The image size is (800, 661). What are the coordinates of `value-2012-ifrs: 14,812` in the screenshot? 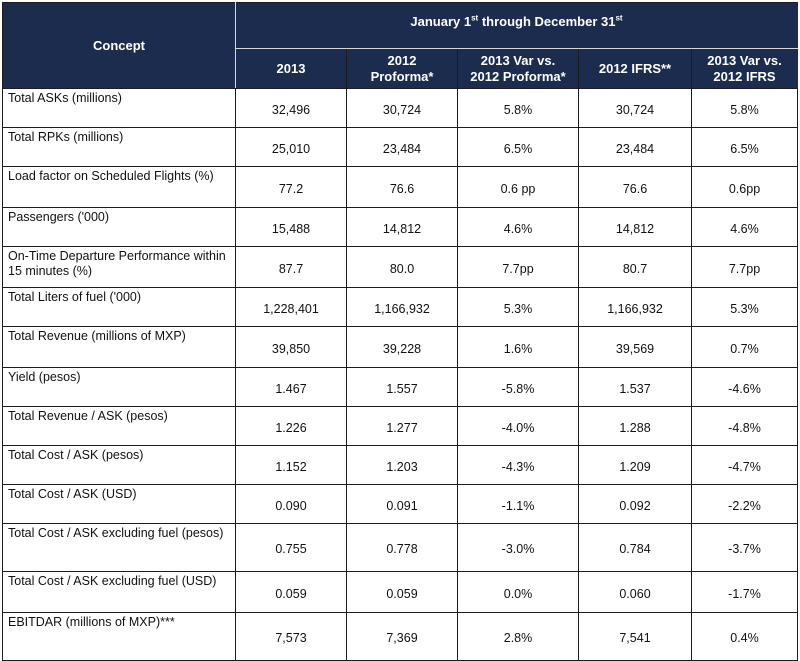 It's located at (635, 227).